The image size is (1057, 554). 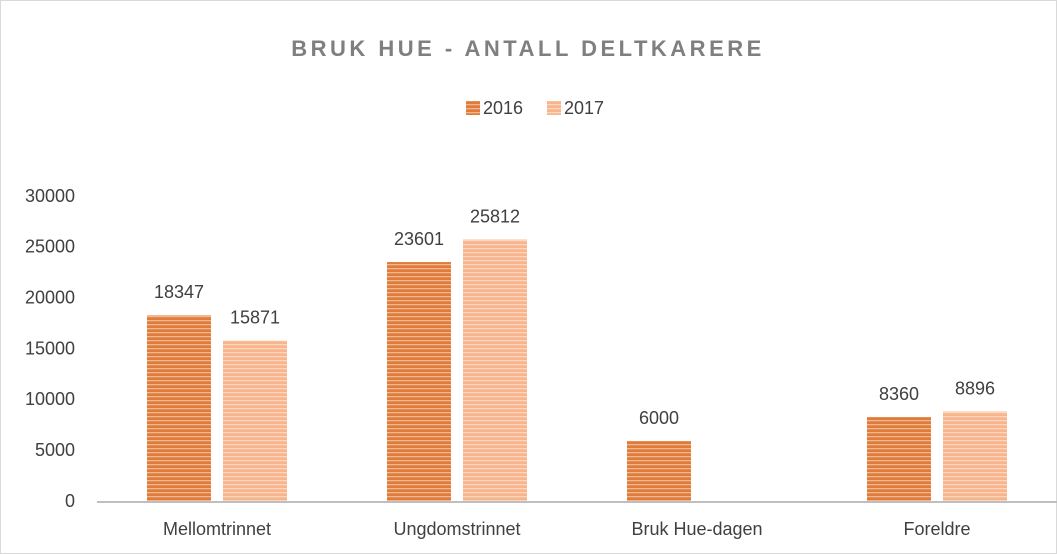 I want to click on data-label: 6000, so click(x=659, y=418).